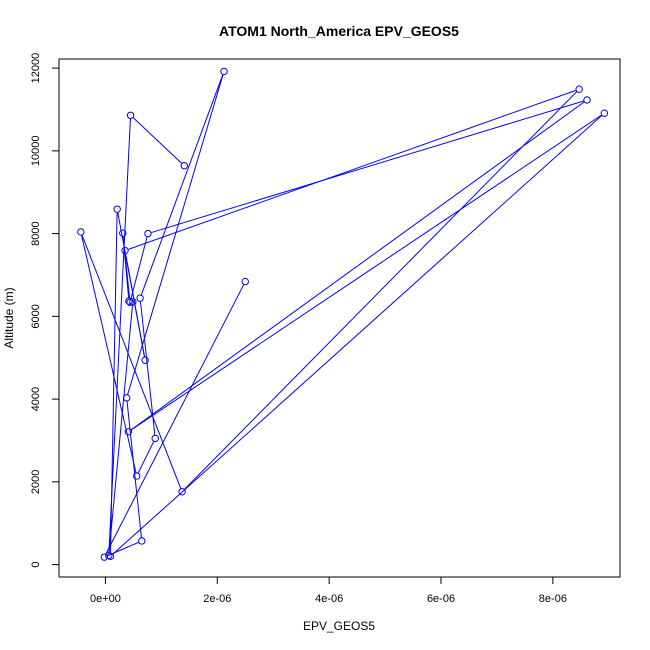  I want to click on x-axis-label: EPV_GEOS5, so click(339, 626).